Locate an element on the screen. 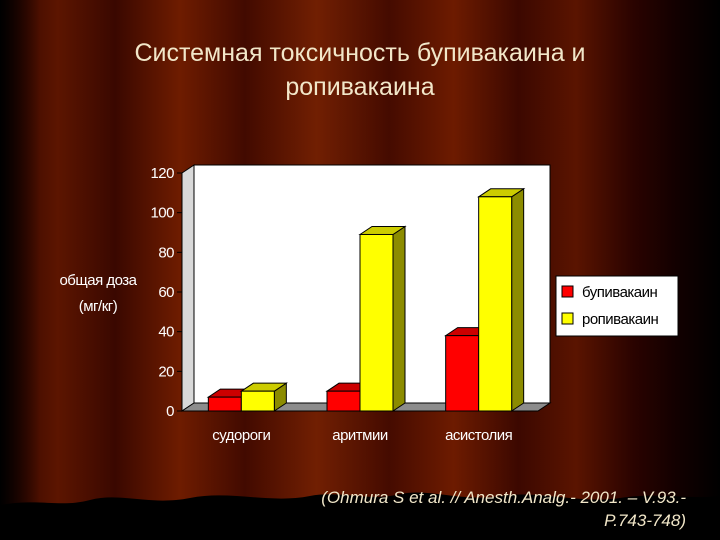 The height and width of the screenshot is (540, 720). y-tick-label: 120 is located at coordinates (162, 173).